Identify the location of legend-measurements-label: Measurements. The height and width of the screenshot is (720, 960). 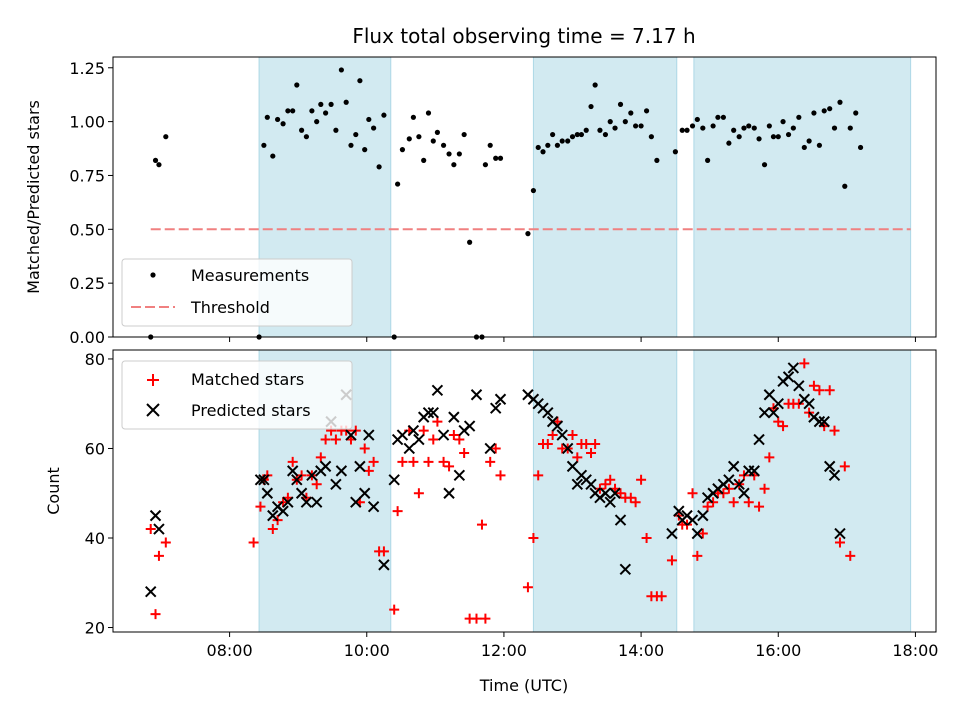
(250, 275).